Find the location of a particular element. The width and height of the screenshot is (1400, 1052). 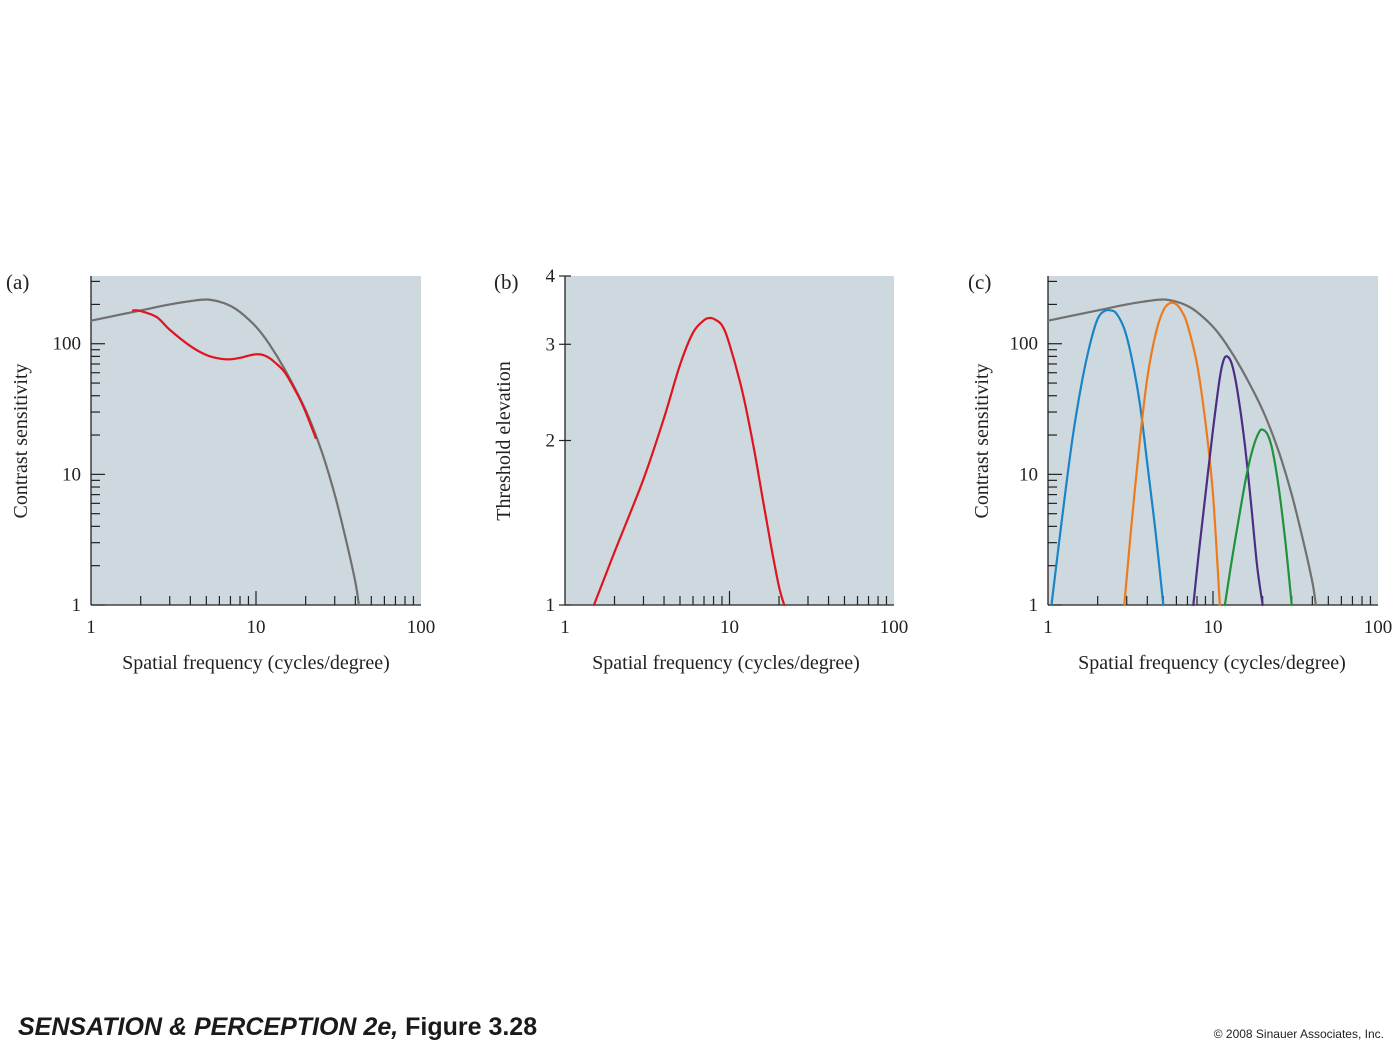

panel-b-letter: (b) is located at coordinates (506, 282).